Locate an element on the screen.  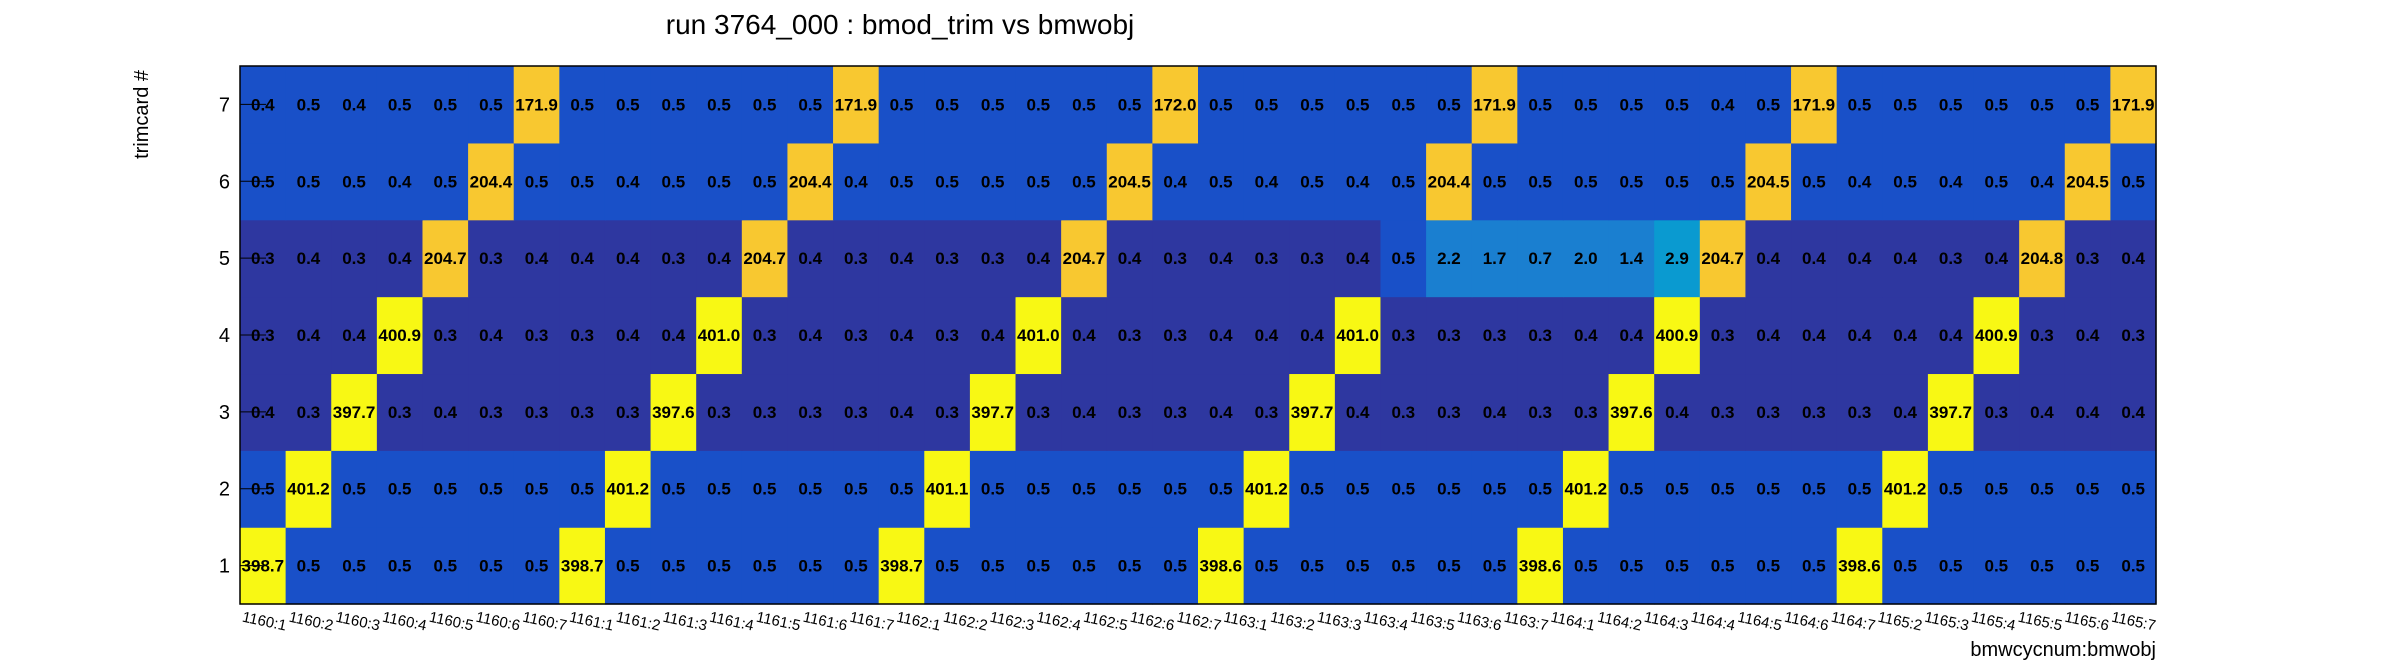
x-tick-label: 1163:6 is located at coordinates (1479, 622).